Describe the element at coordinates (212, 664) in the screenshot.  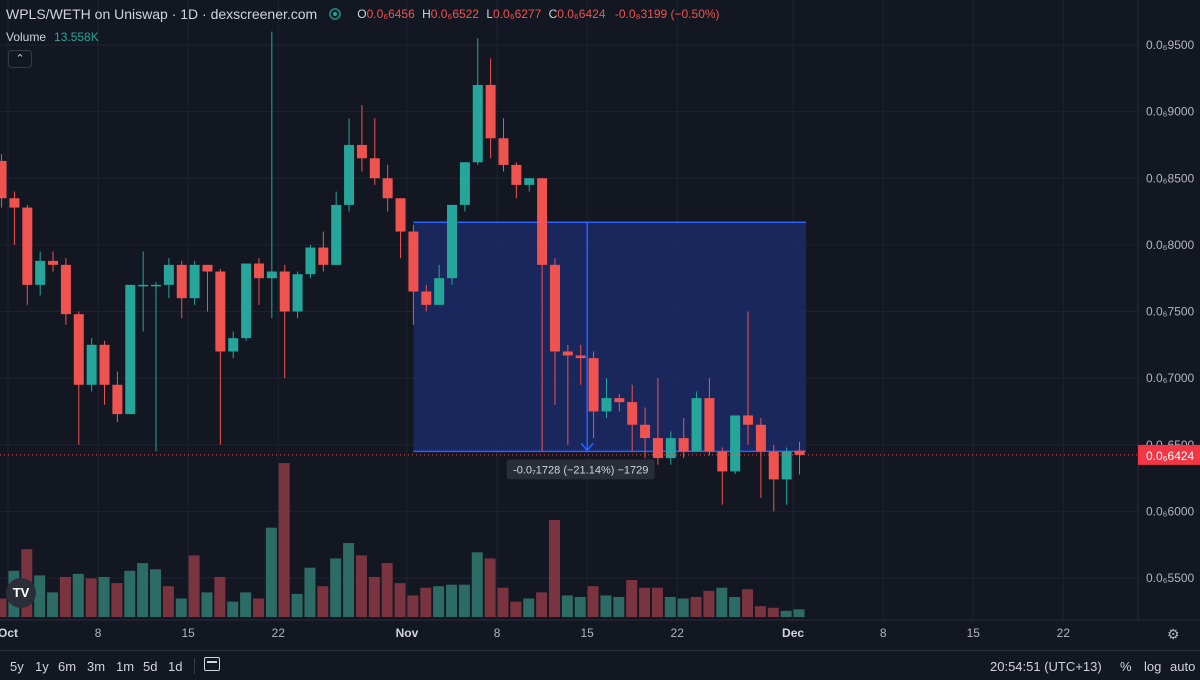
I see `calendar-icon` at that location.